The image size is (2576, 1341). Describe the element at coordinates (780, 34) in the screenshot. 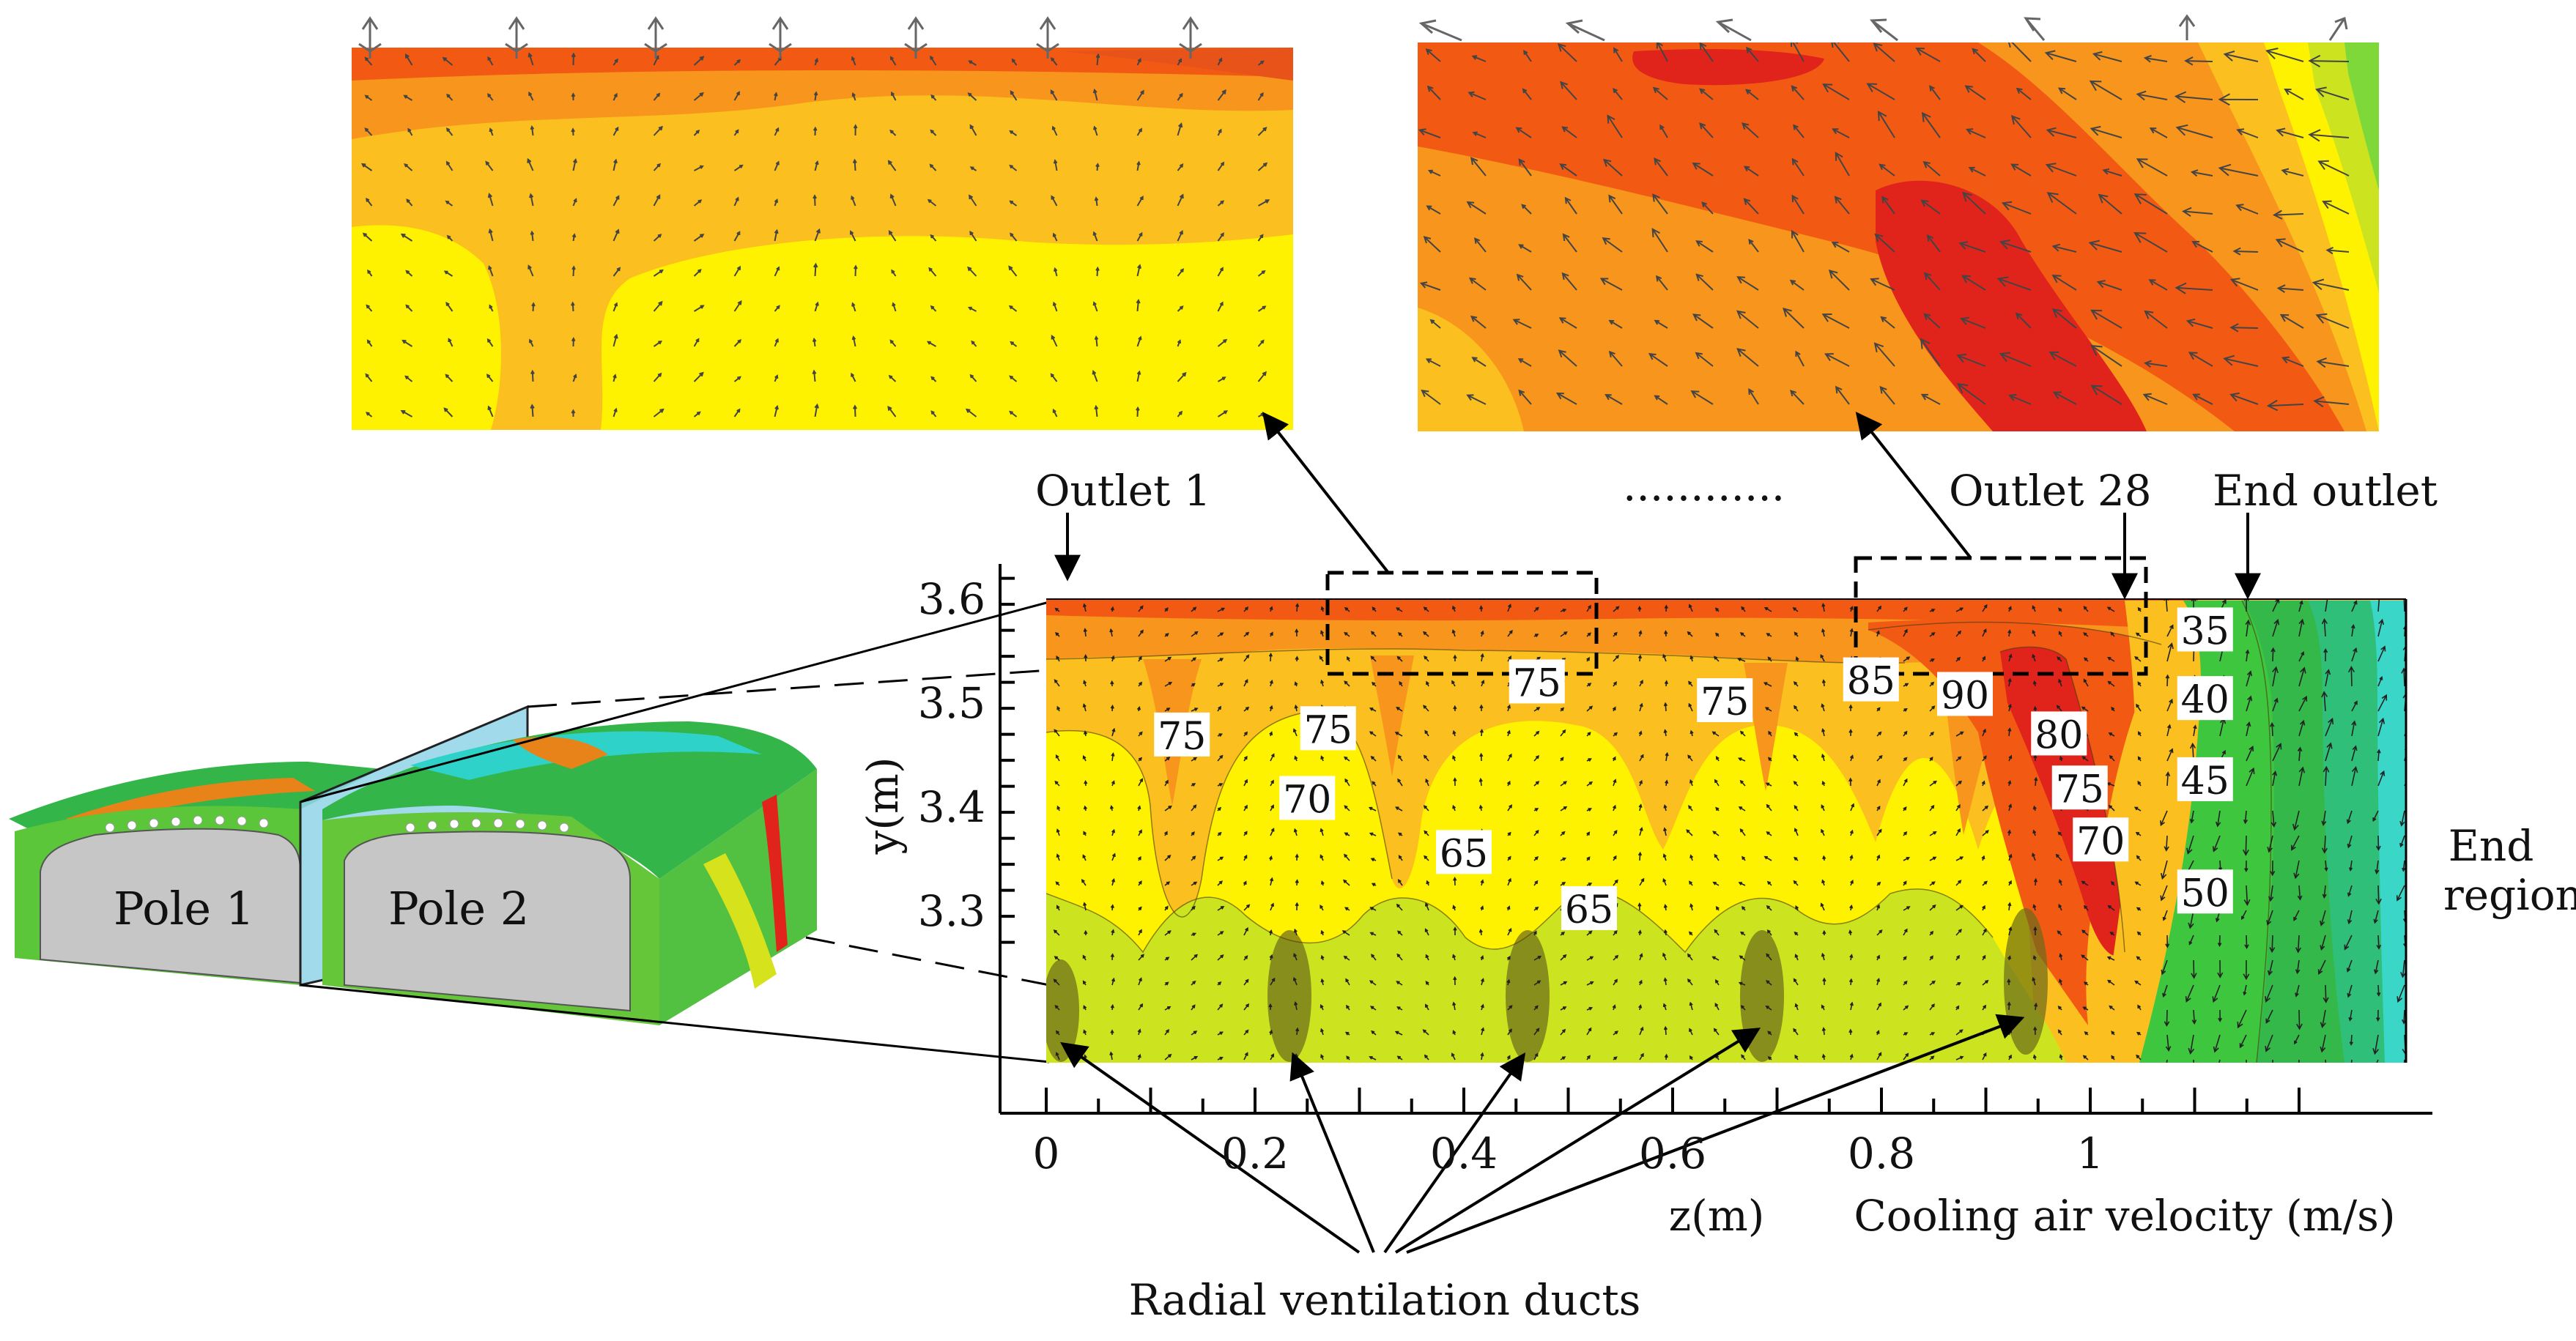

I see `outlet-vectors-left` at that location.